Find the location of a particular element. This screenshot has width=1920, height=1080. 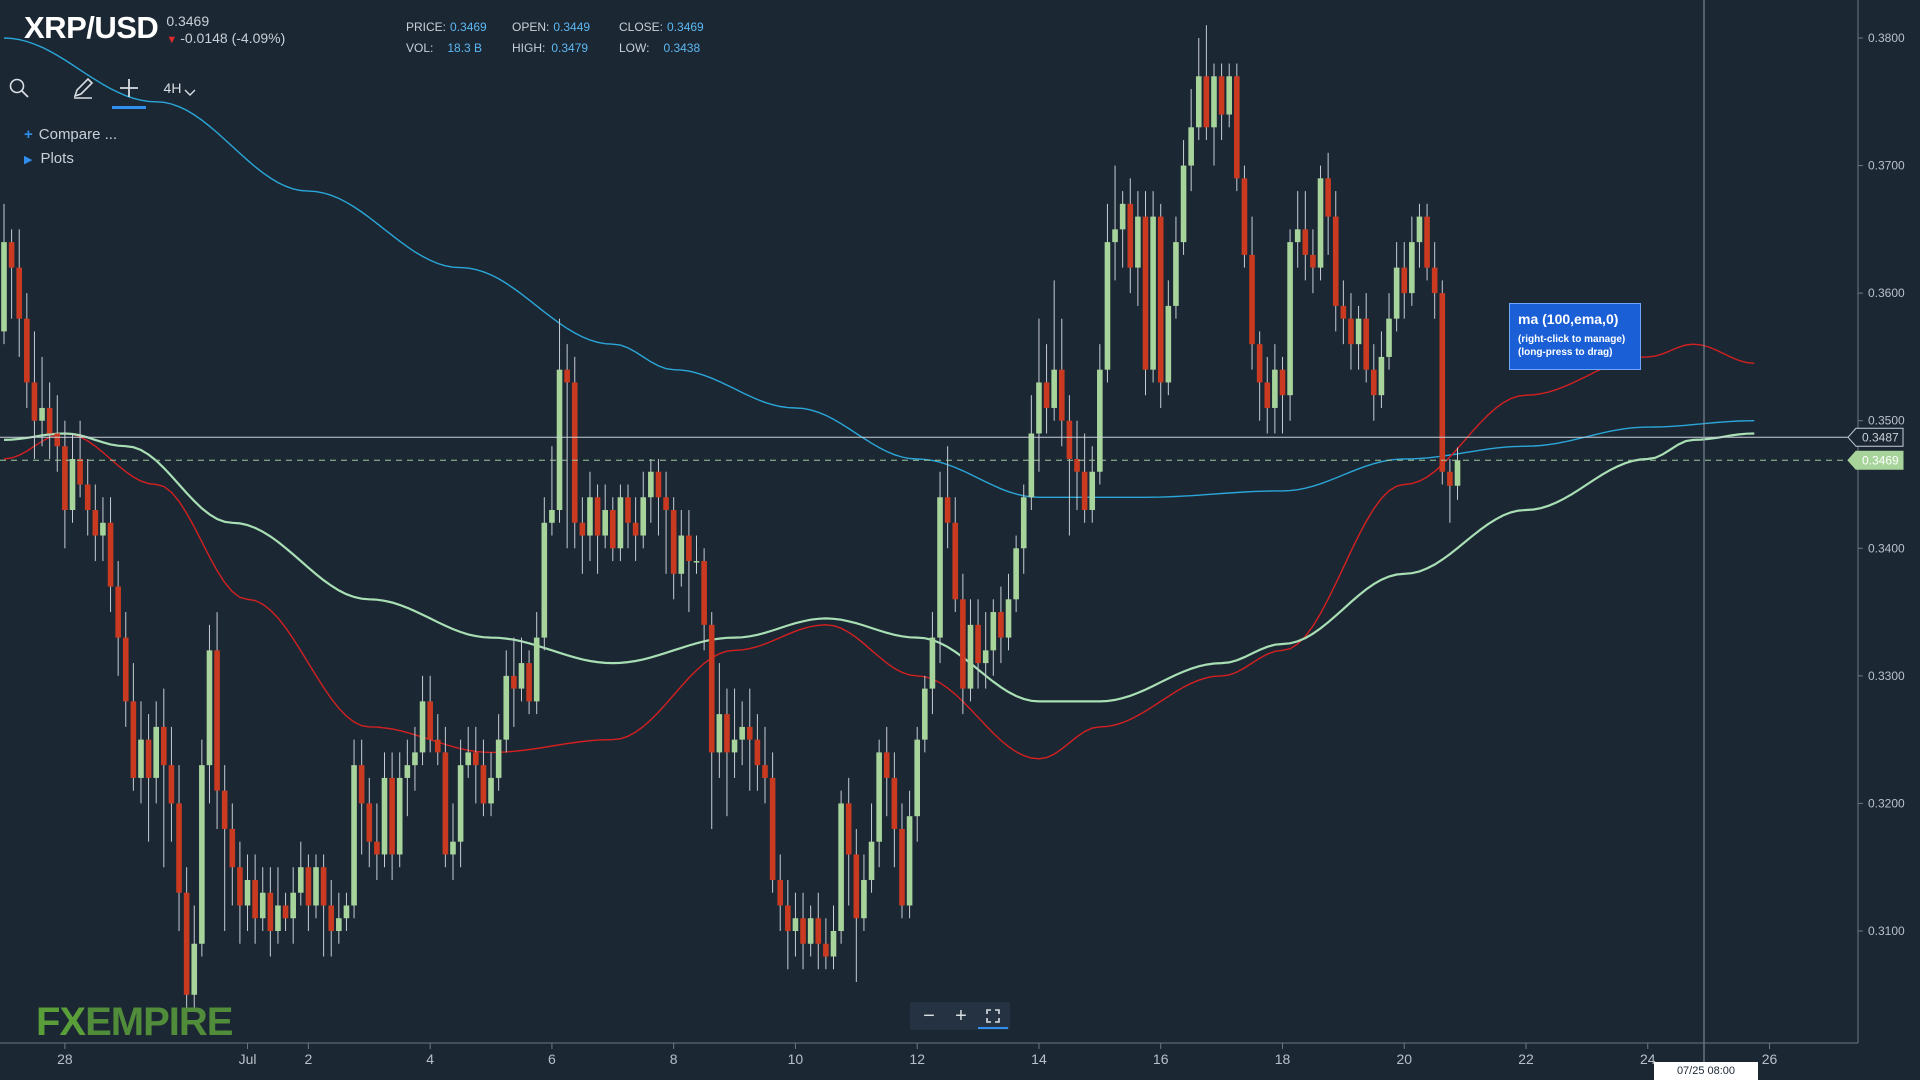

open-label: OPEN: is located at coordinates (531, 27).